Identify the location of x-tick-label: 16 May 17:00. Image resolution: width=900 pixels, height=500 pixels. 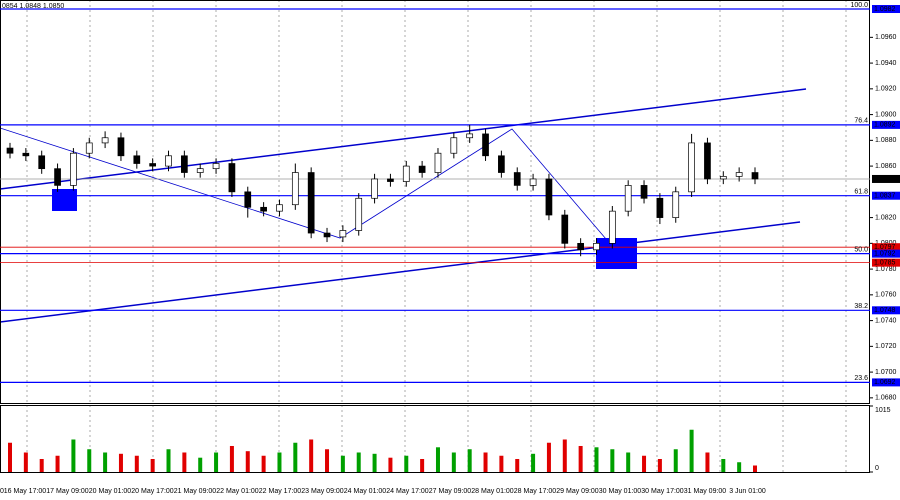
(25, 491).